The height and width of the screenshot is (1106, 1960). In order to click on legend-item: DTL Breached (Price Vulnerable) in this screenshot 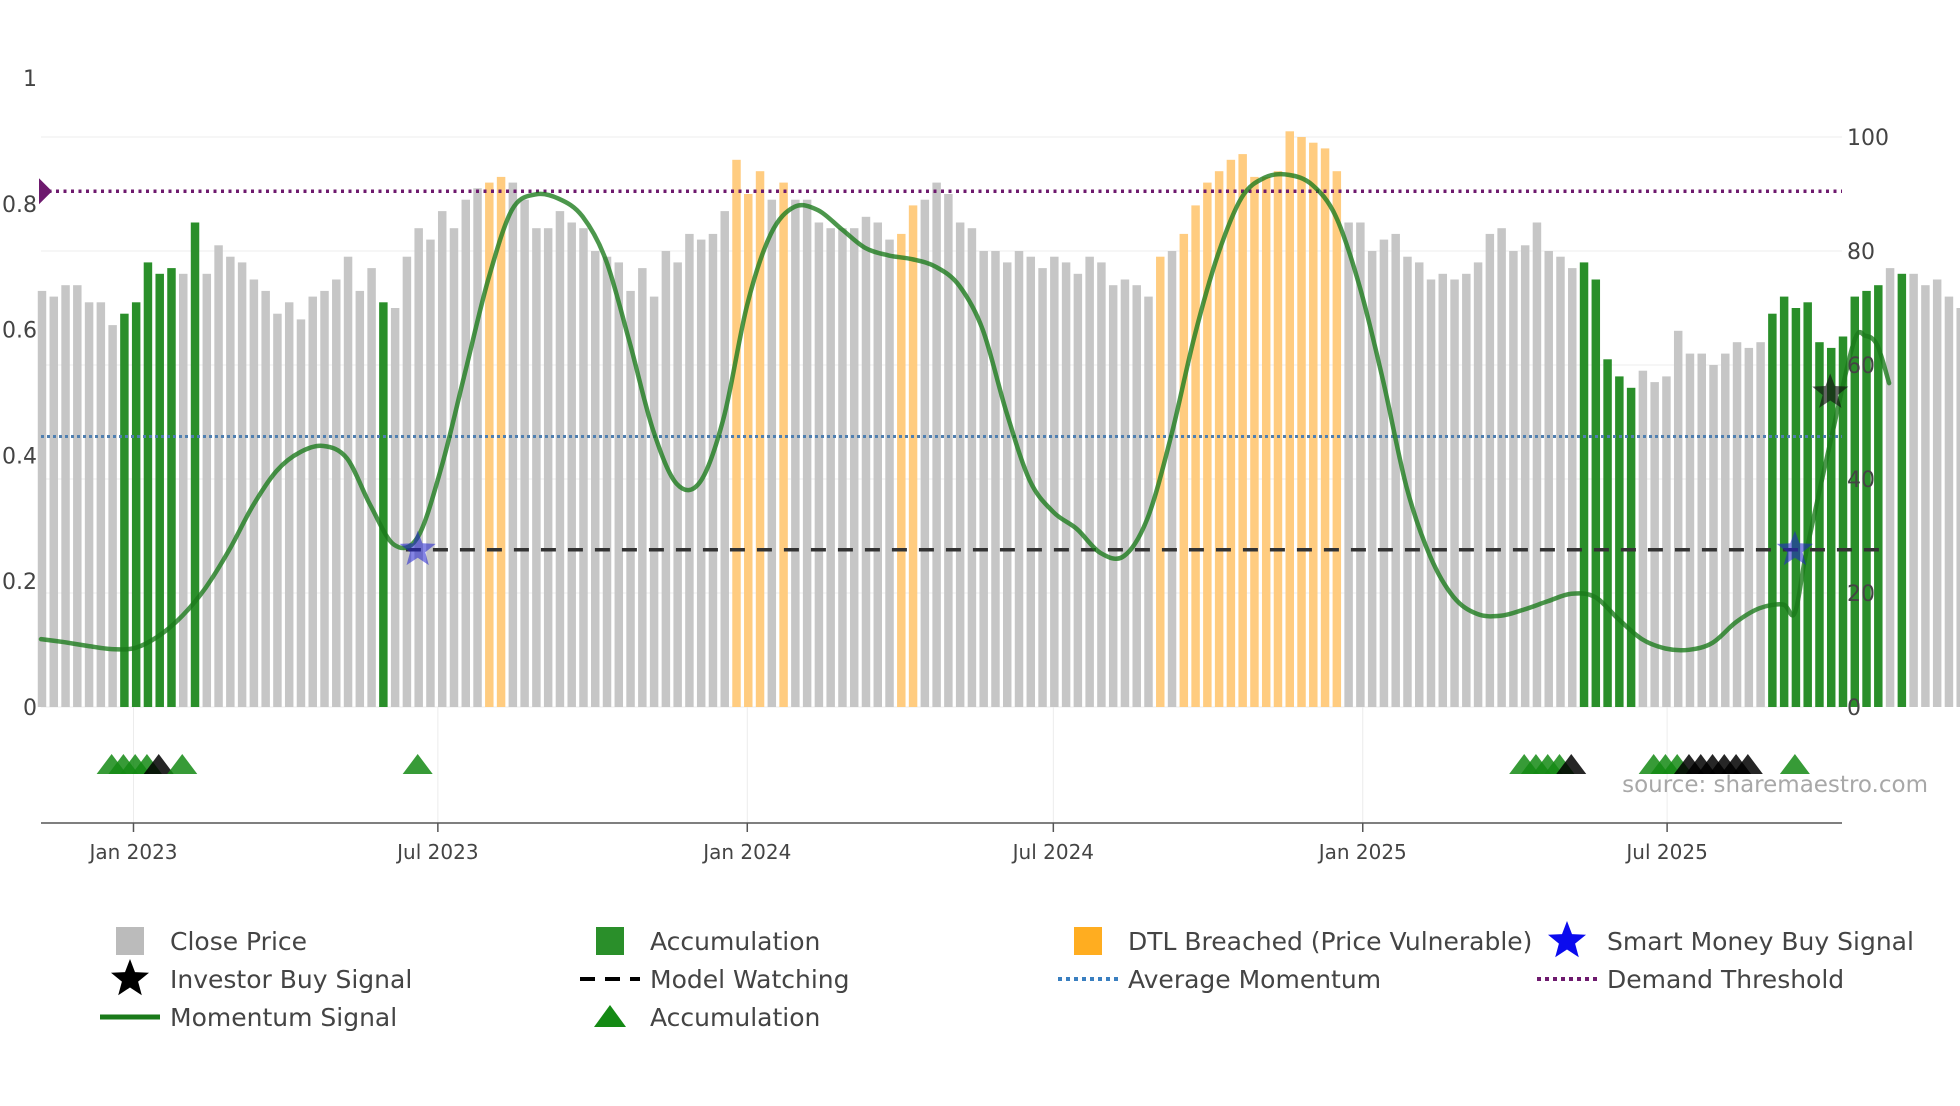, I will do `click(1303, 941)`.